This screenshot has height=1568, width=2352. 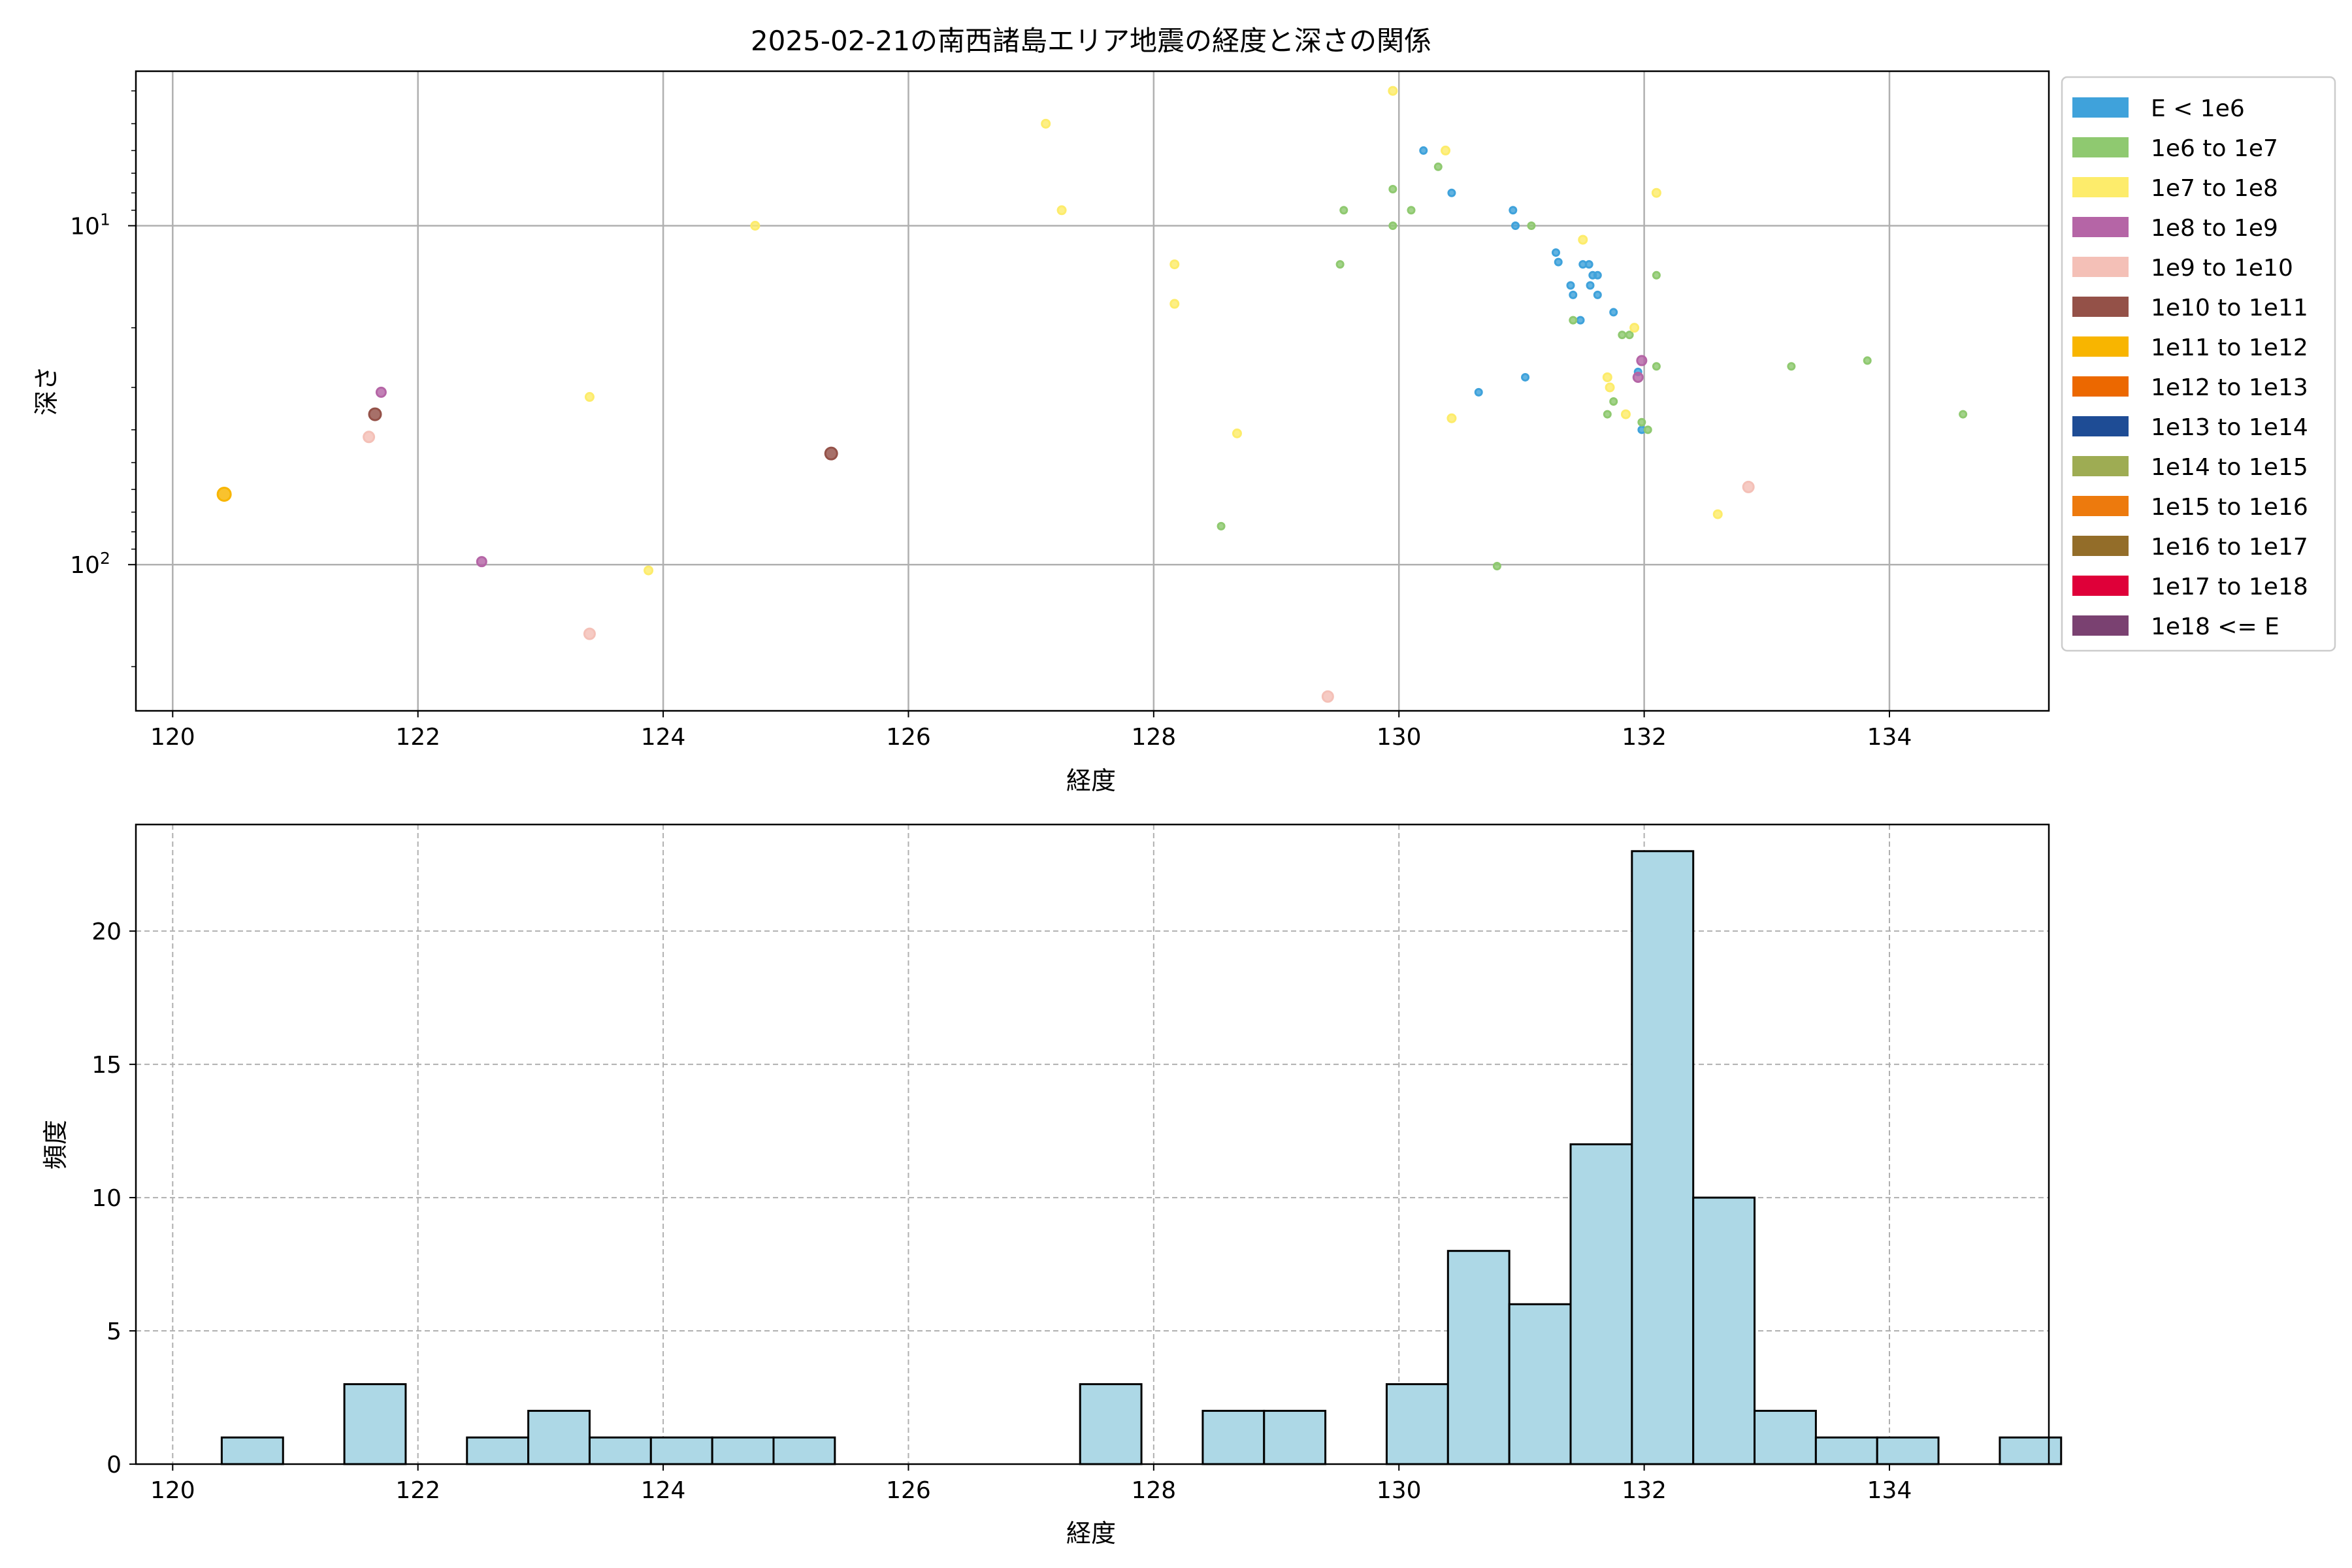 I want to click on legend-label: E < 1e6, so click(x=2198, y=108).